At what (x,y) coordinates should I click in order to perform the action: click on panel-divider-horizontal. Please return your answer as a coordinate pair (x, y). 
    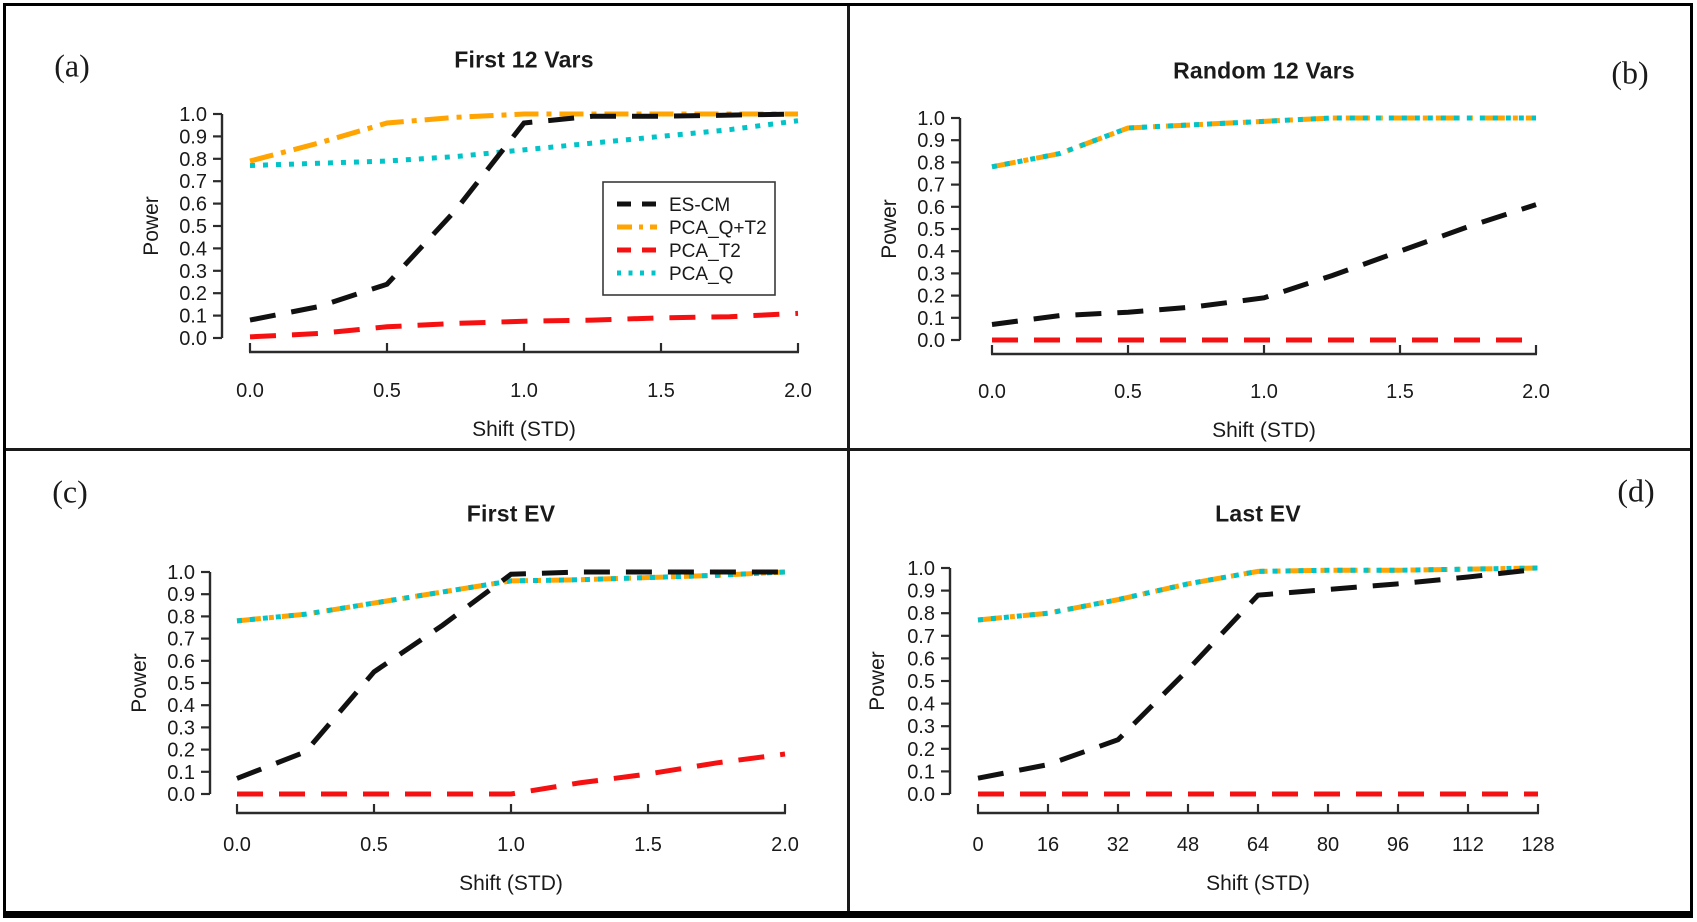
    Looking at the image, I should click on (848, 449).